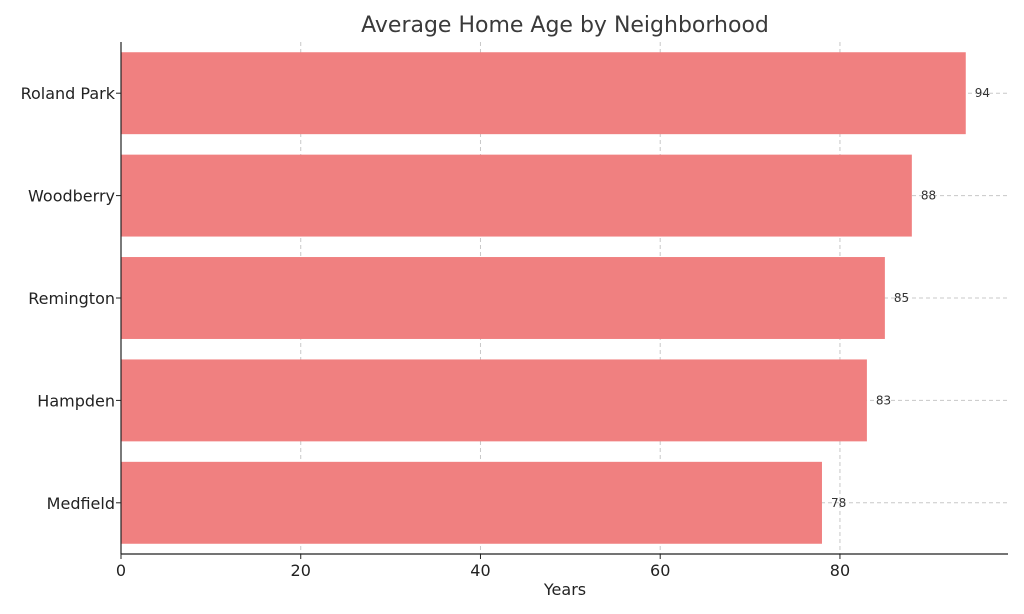 This screenshot has width=1024, height=614. I want to click on x-tick-label: 20, so click(301, 570).